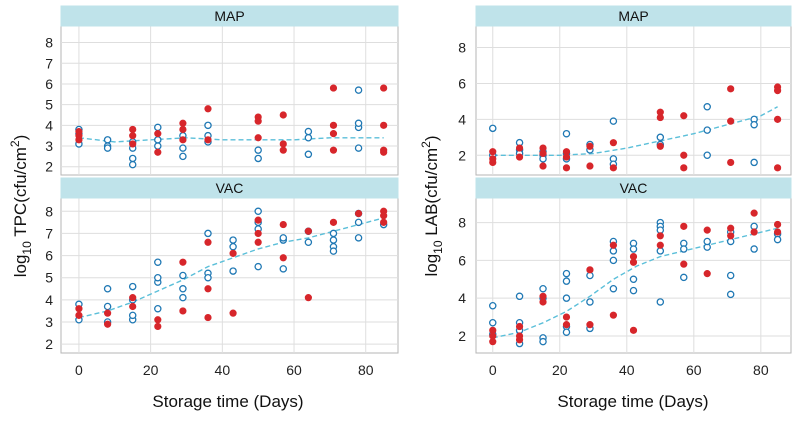 Image resolution: width=794 pixels, height=422 pixels. What do you see at coordinates (694, 370) in the screenshot?
I see `right-x-tick-label: 60` at bounding box center [694, 370].